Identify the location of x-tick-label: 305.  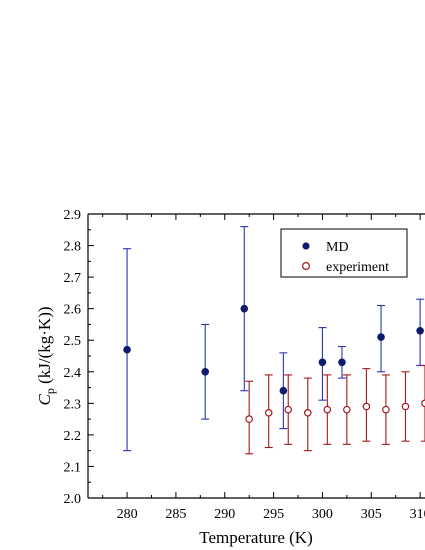
(371, 514).